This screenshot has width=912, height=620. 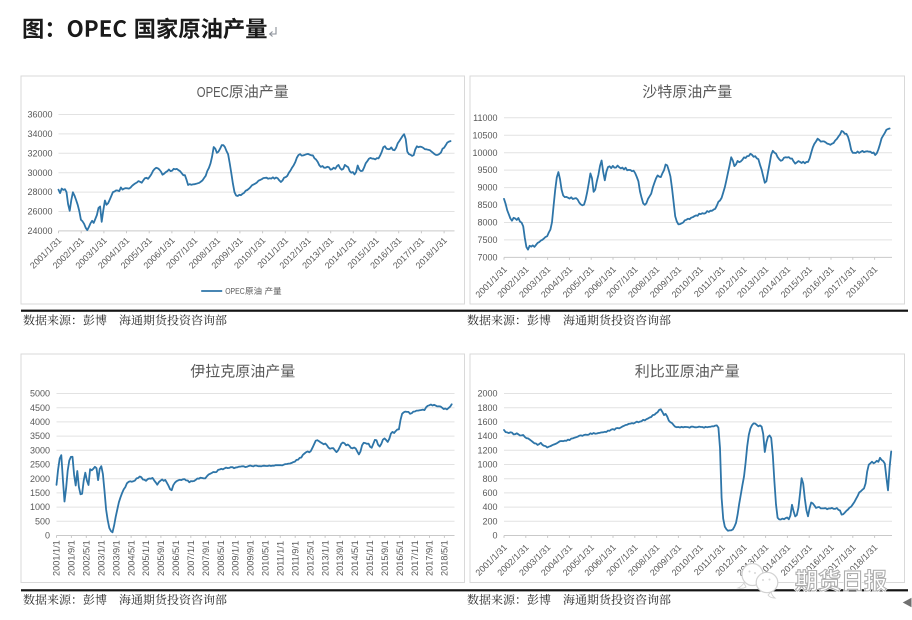 What do you see at coordinates (42, 521) in the screenshot?
I see `svg-text: 500` at bounding box center [42, 521].